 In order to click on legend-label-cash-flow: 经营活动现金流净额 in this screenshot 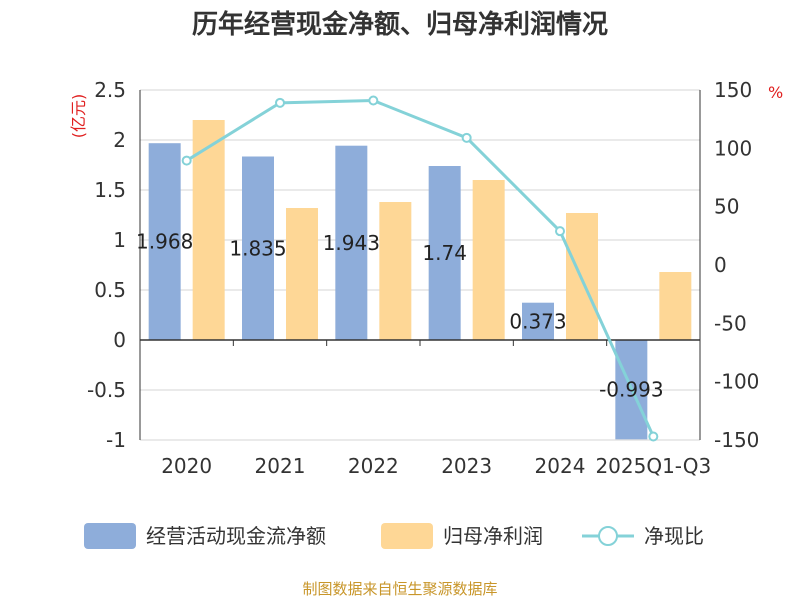, I will do `click(236, 536)`.